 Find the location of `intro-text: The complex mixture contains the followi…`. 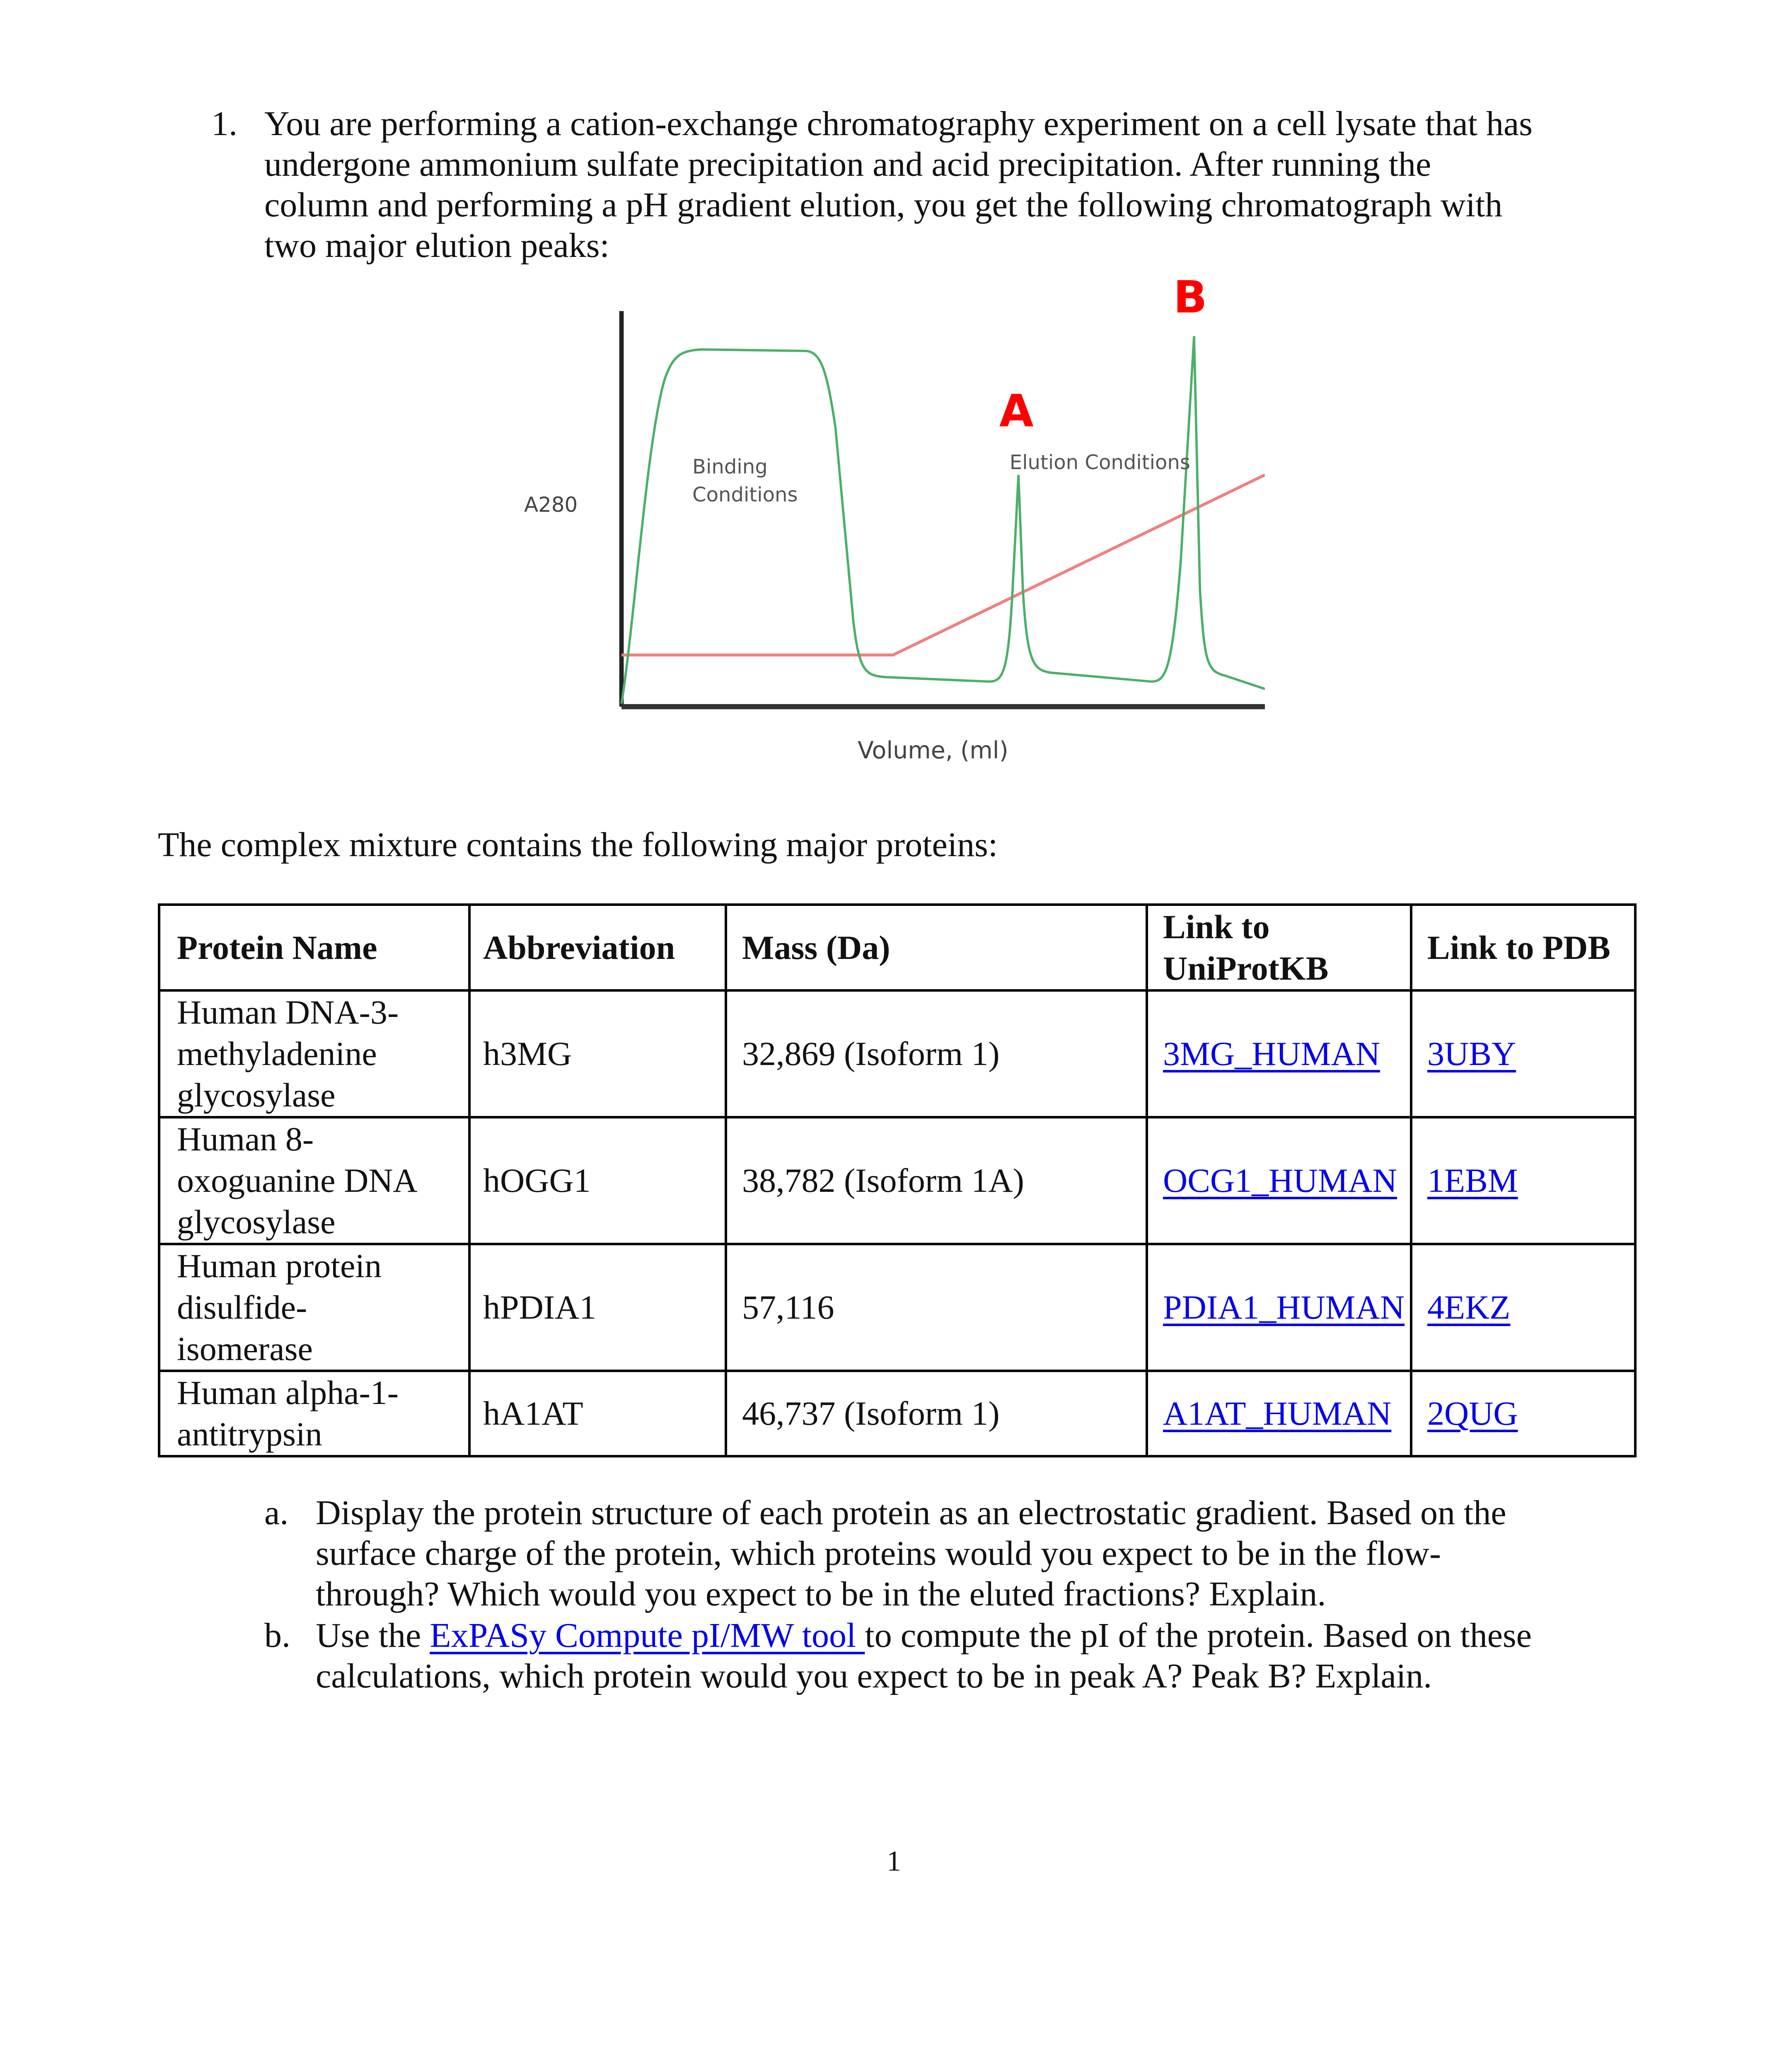

intro-text: The complex mixture contains the followi… is located at coordinates (578, 844).